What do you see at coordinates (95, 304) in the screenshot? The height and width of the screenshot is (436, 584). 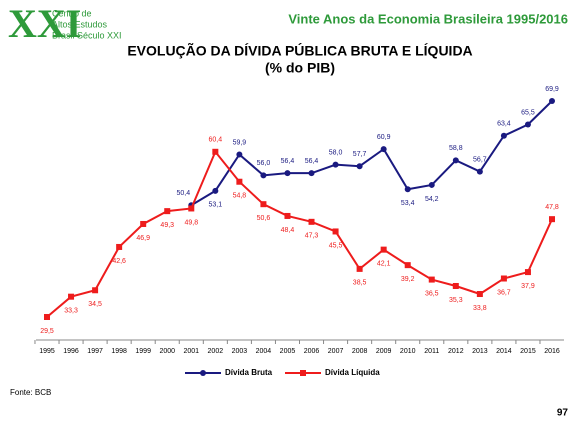 I see `data-label: 34,5` at bounding box center [95, 304].